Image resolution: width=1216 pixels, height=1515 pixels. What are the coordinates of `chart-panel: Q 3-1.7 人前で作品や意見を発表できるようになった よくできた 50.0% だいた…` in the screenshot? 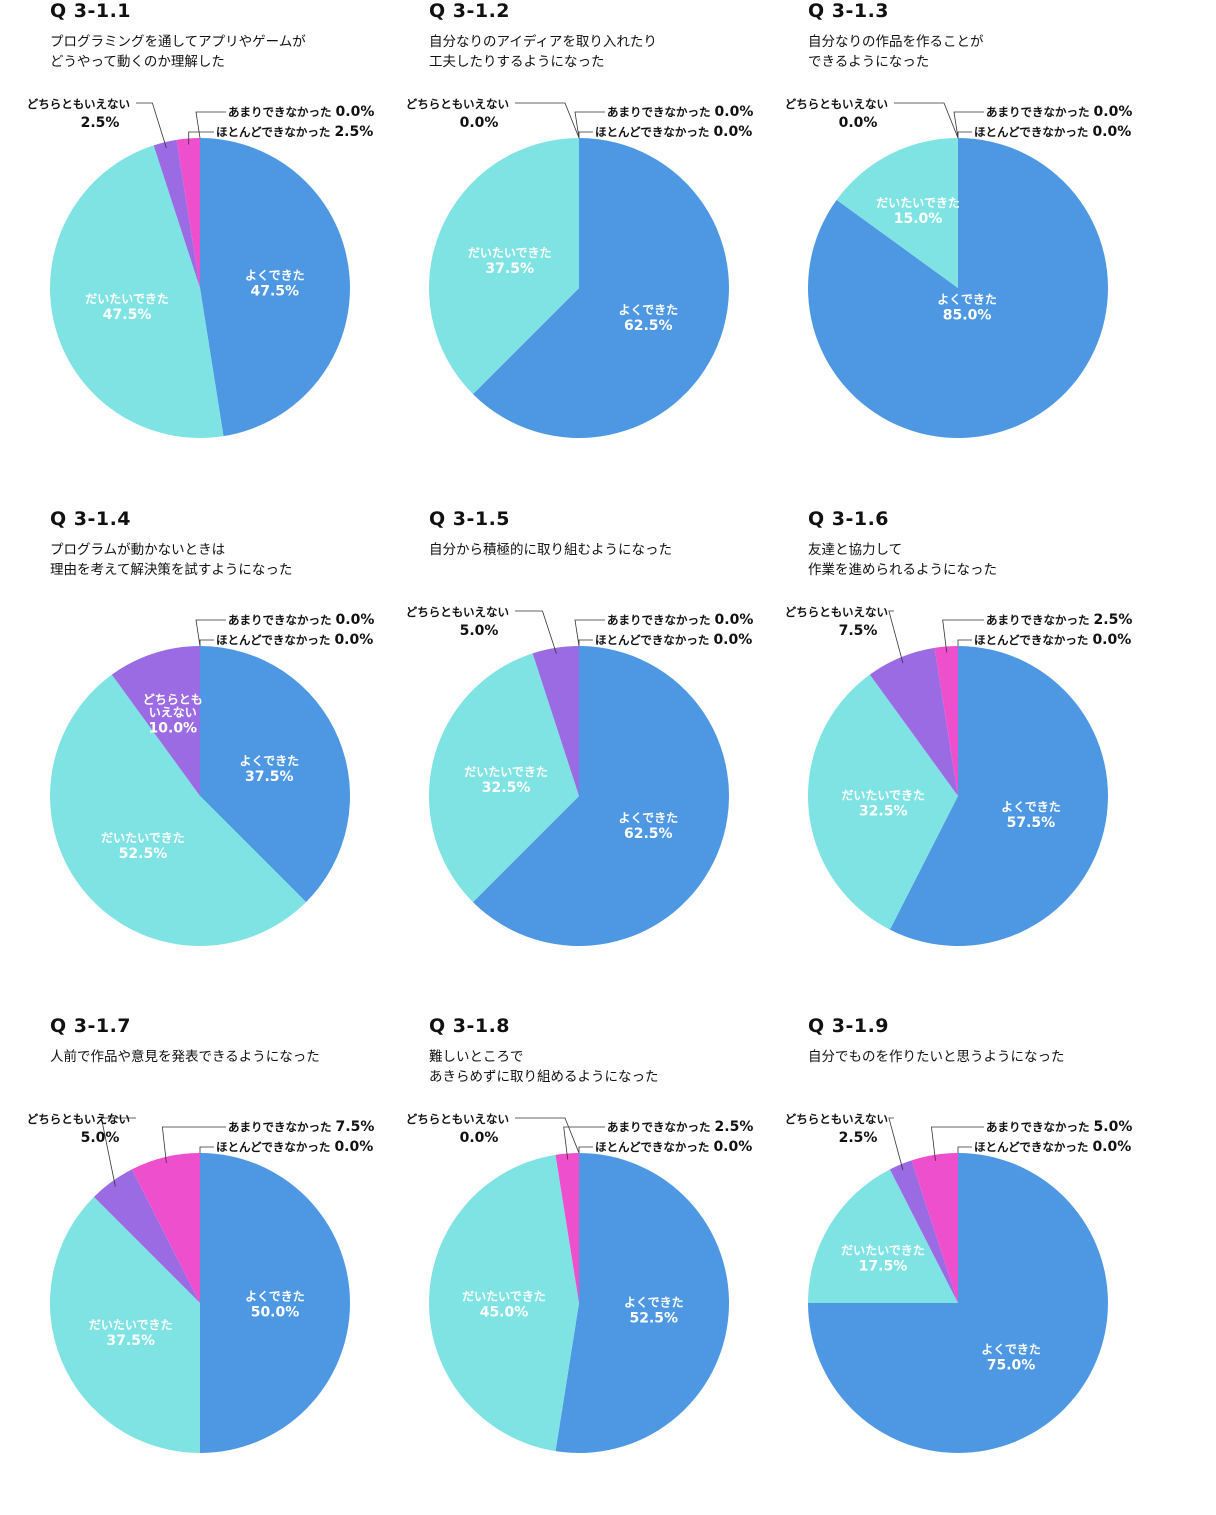 It's located at (238, 1265).